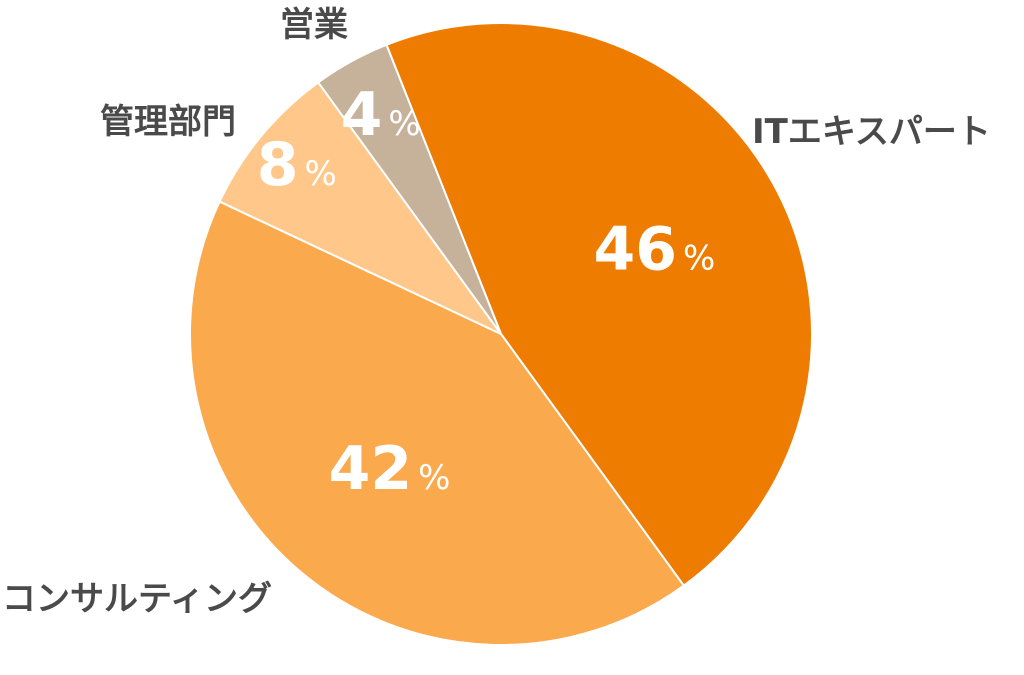 The image size is (1024, 675). I want to click on slice-value-number: 42, so click(371, 469).